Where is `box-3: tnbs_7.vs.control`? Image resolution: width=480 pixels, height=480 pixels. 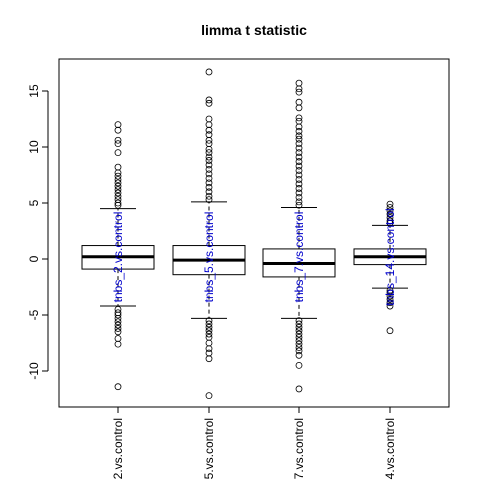
box-3: tnbs_7.vs.control is located at coordinates (299, 236).